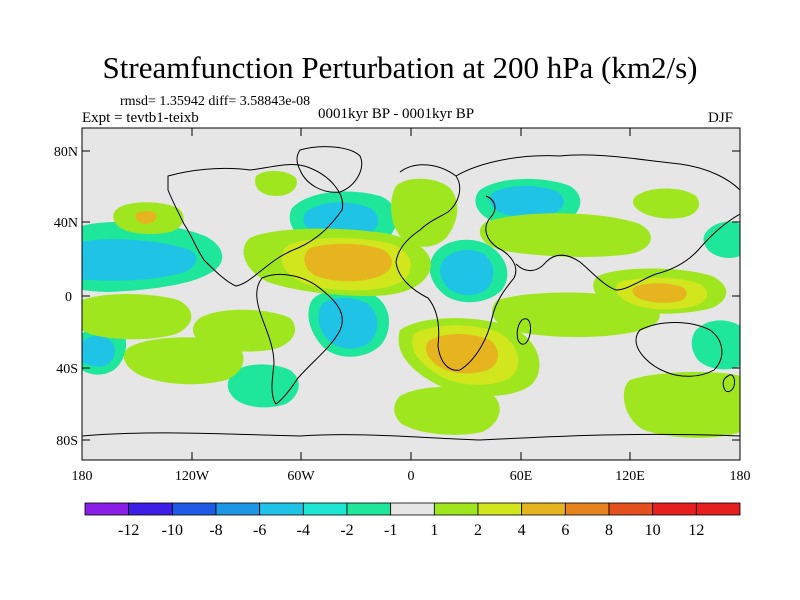 The image size is (800, 600). What do you see at coordinates (740, 476) in the screenshot?
I see `lon-label-180e: 180` at bounding box center [740, 476].